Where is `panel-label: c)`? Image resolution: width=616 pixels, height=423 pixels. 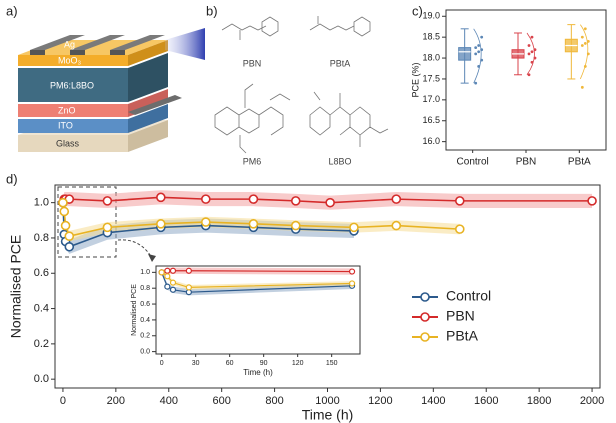
panel-label: c) is located at coordinates (417, 10).